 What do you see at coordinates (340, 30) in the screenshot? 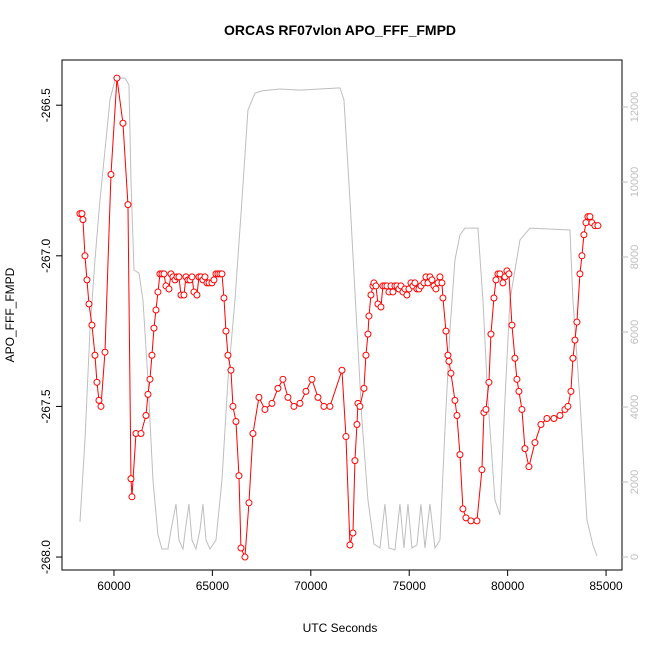
I see `chart-title: ORCAS RF07vlon APO_FFF_FMPD` at bounding box center [340, 30].